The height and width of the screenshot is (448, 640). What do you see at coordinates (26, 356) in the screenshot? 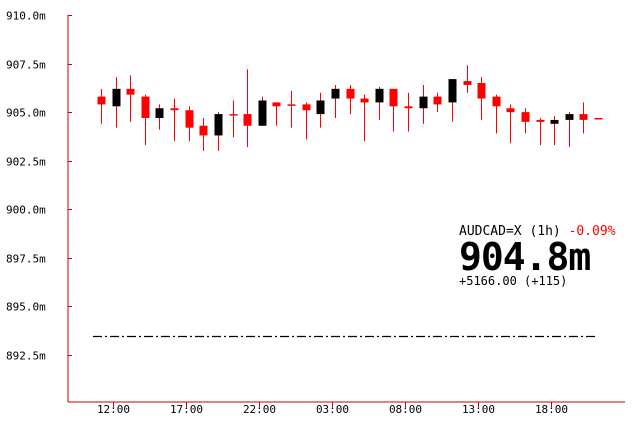
I see `y-tick-label: 892.5m` at bounding box center [26, 356].